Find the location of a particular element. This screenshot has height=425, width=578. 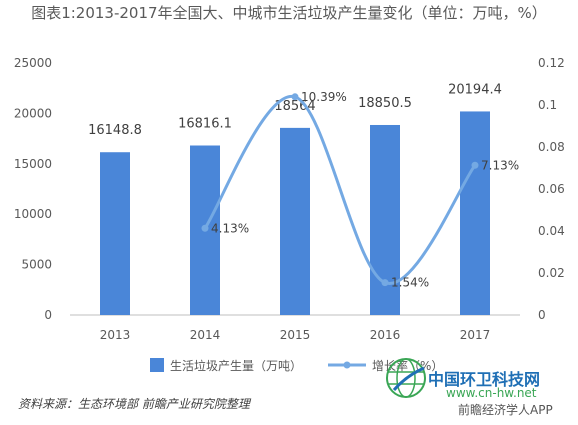

x-tick-label: 2013 is located at coordinates (115, 335).